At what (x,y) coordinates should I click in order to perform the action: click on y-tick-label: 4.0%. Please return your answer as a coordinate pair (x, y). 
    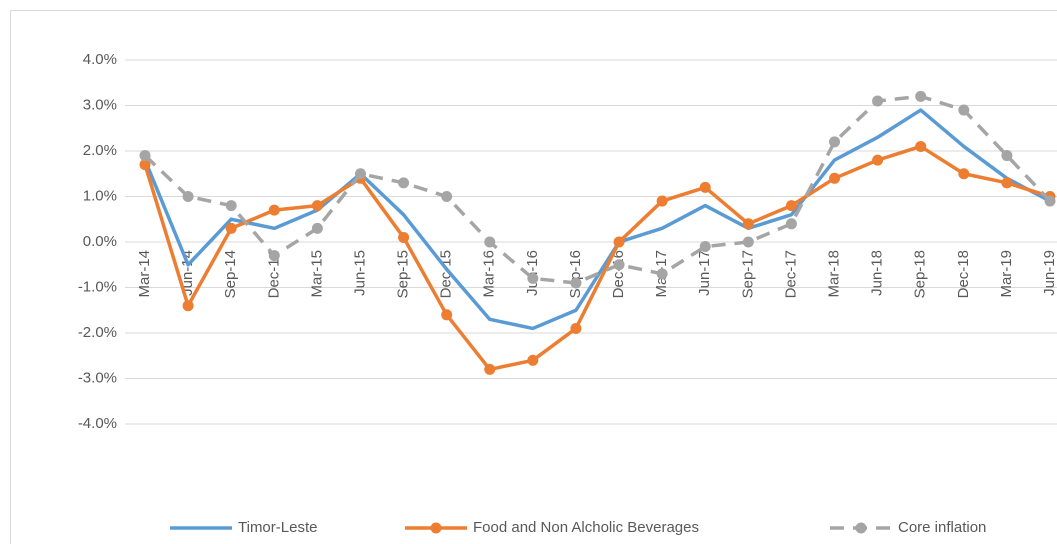
    Looking at the image, I should click on (100, 59).